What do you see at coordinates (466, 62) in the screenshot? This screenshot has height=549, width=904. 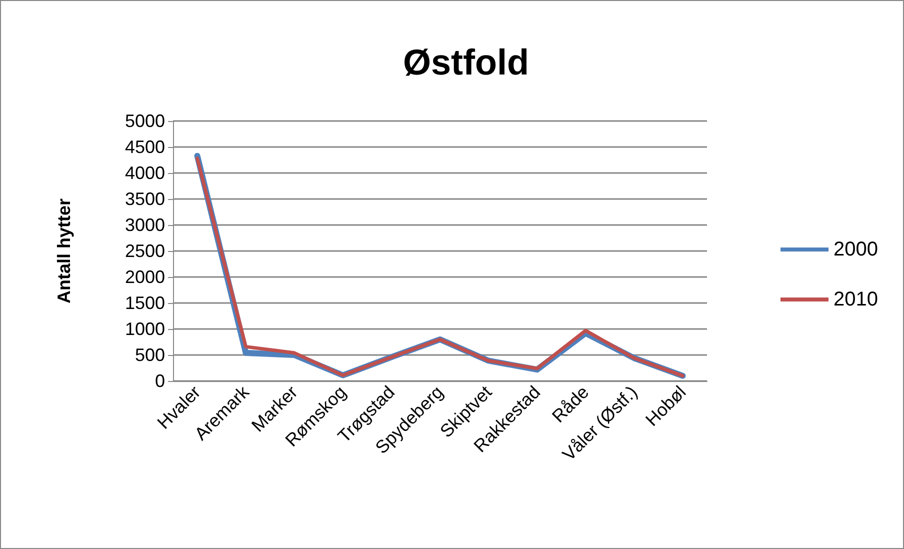 I see `chart-title: Østfold` at bounding box center [466, 62].